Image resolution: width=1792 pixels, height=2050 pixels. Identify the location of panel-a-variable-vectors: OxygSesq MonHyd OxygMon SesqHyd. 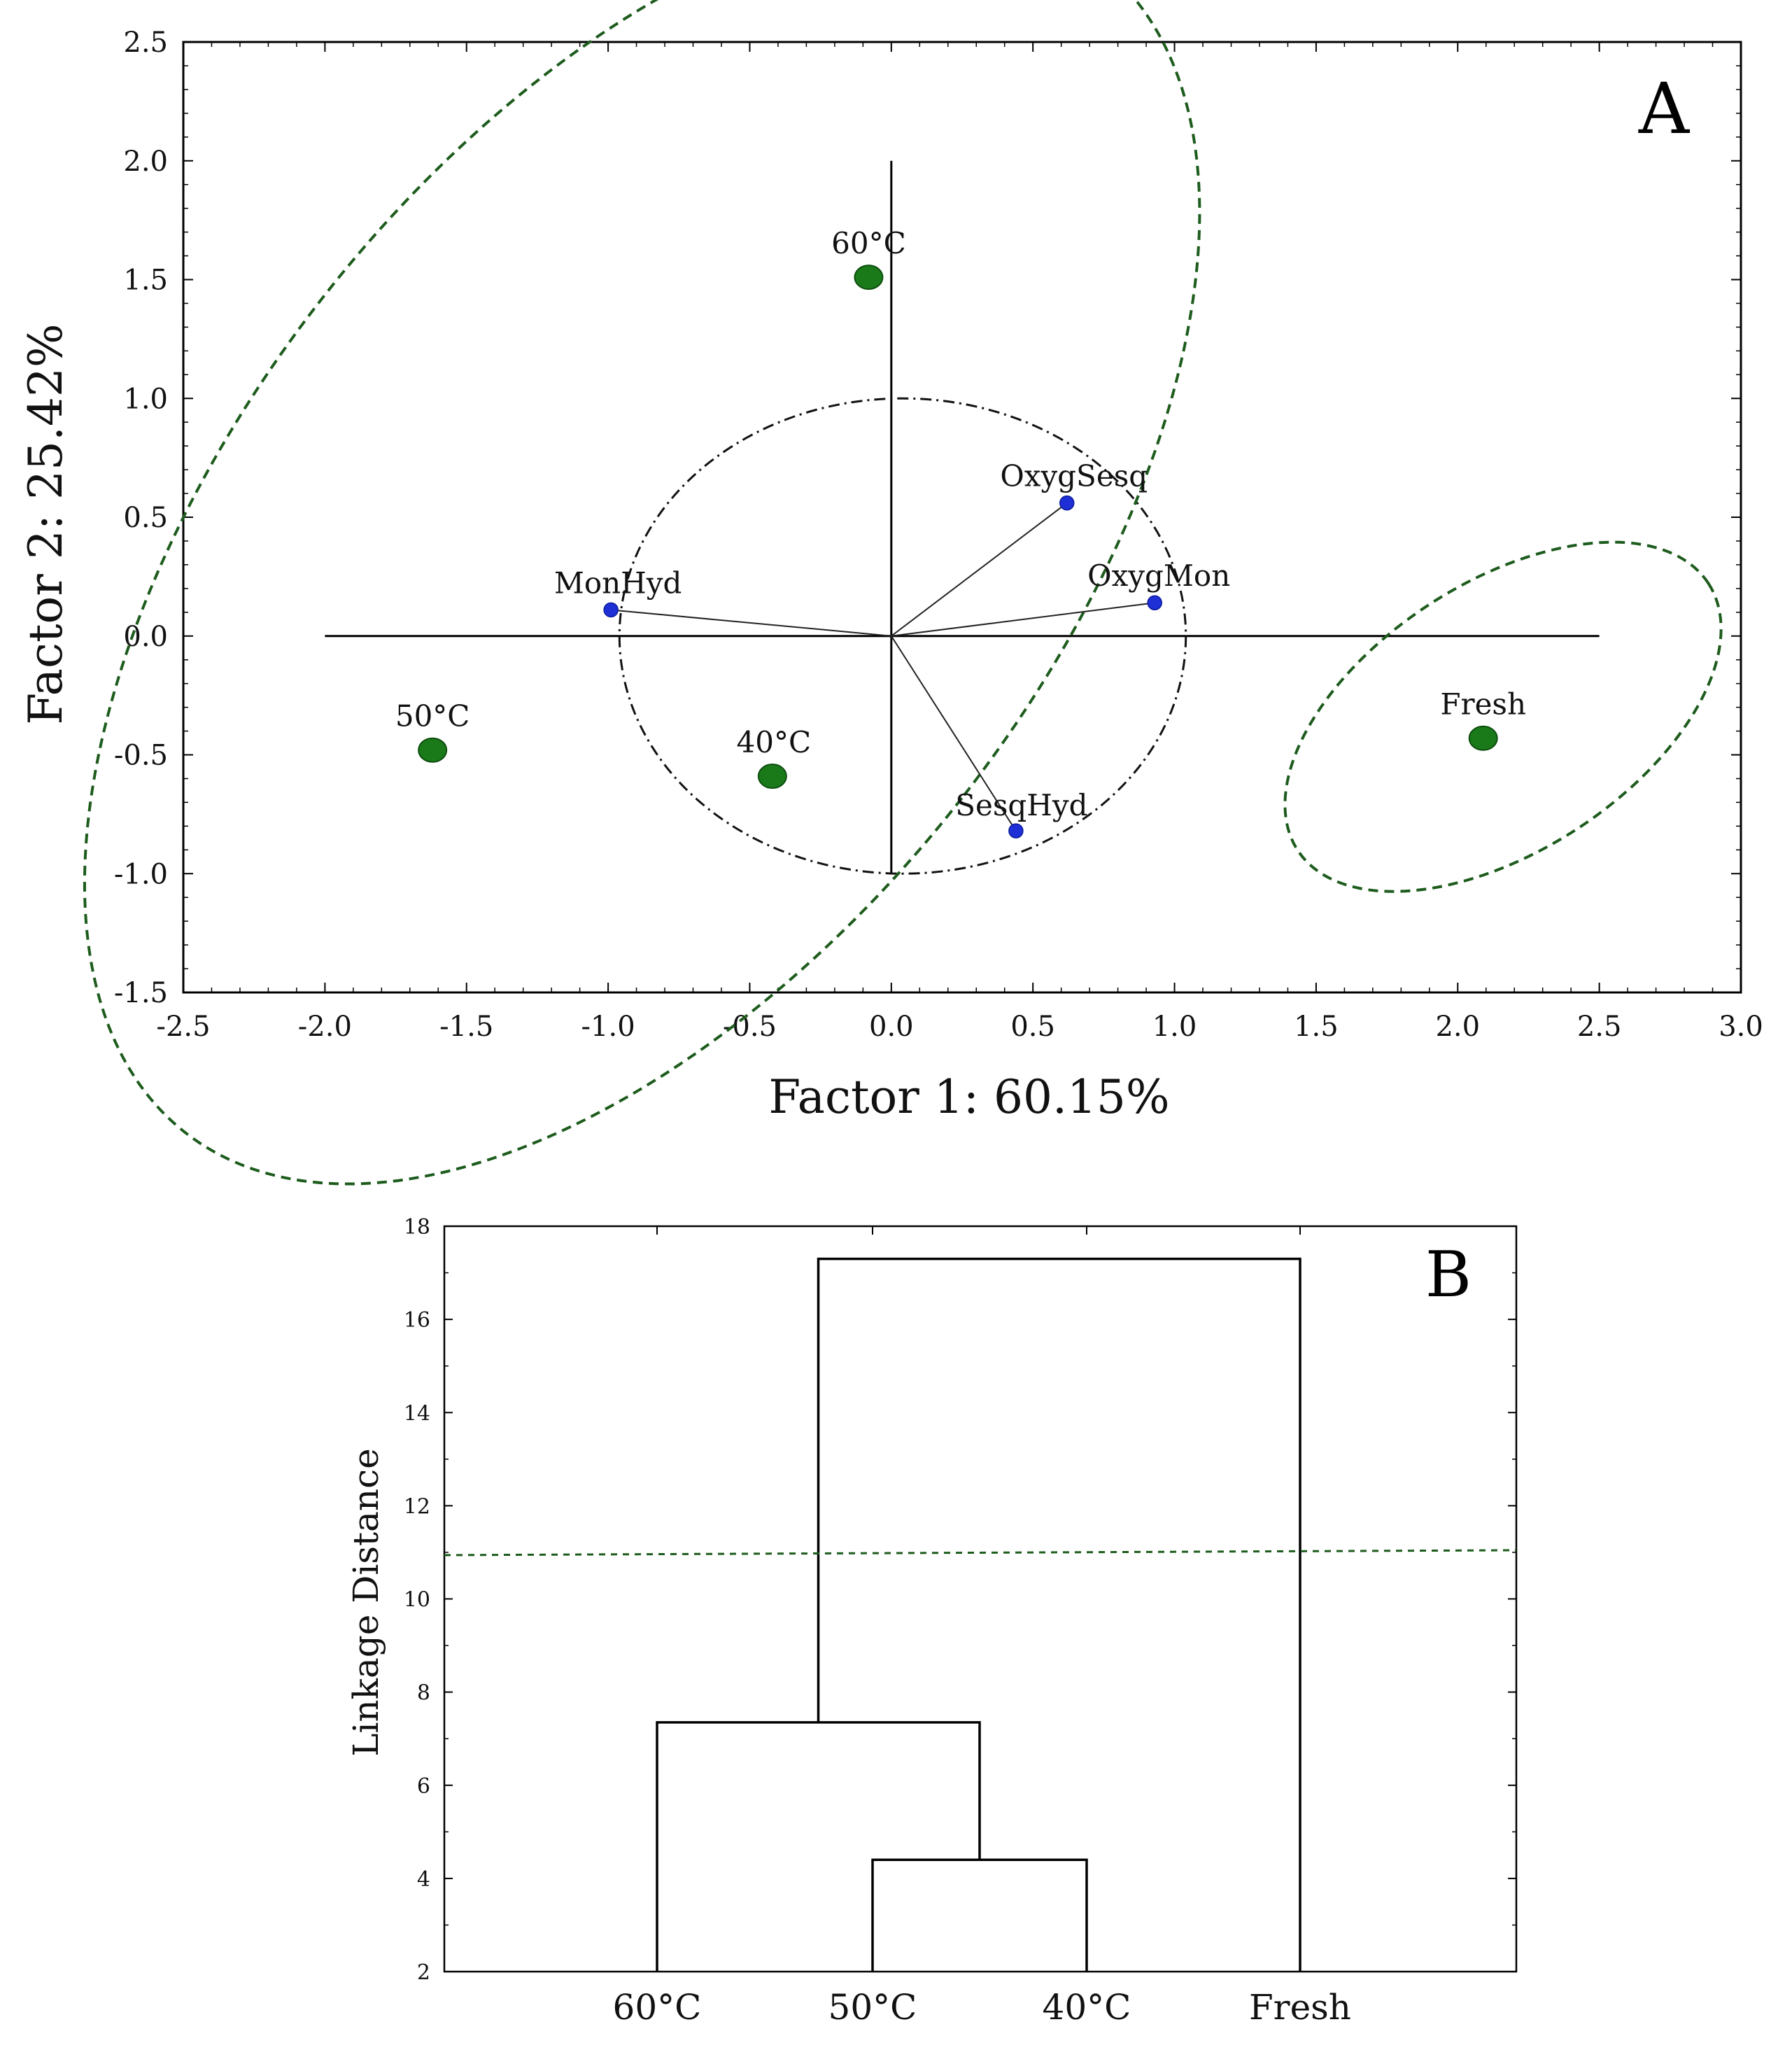
(892, 648).